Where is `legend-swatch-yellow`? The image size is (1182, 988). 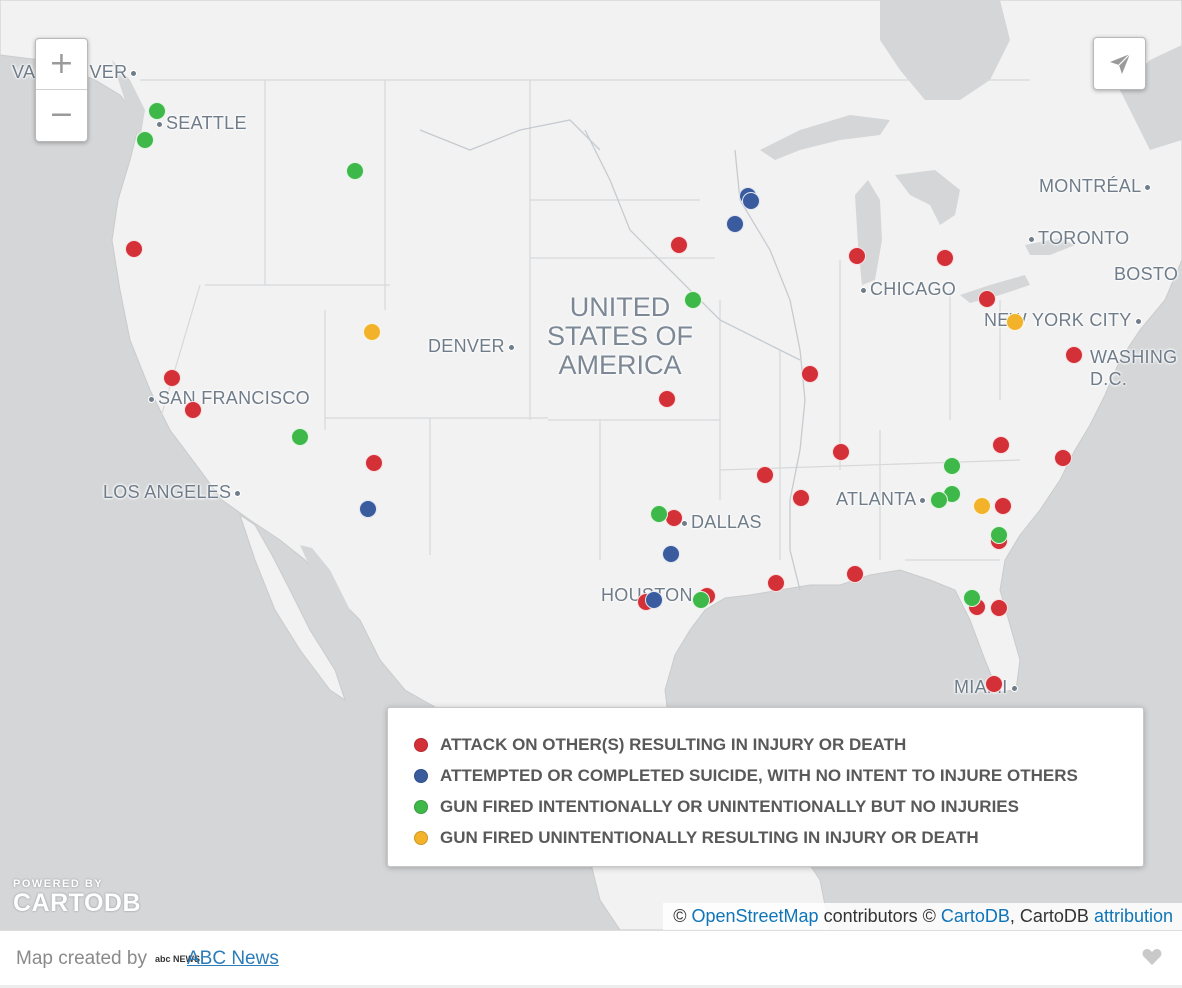 legend-swatch-yellow is located at coordinates (421, 837).